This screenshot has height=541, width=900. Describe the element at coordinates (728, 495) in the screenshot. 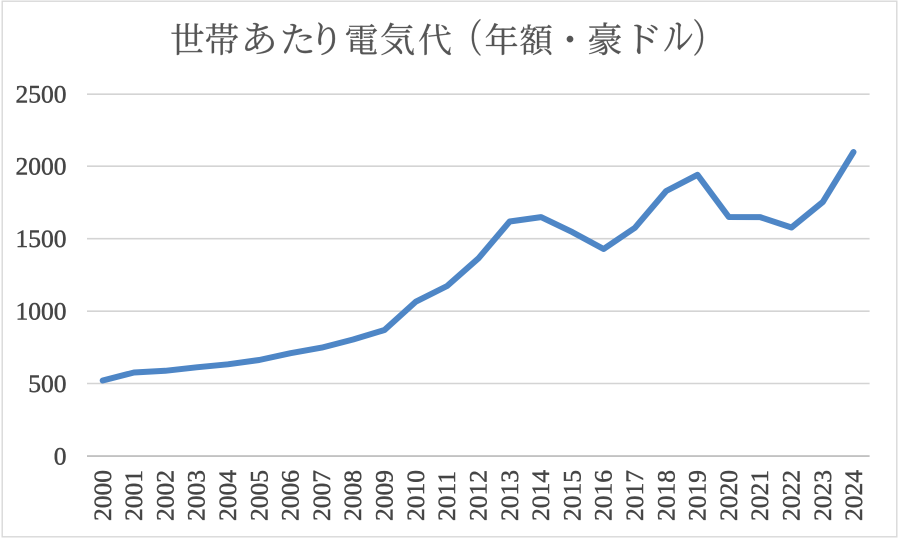

I see `svg-text: 2020` at that location.